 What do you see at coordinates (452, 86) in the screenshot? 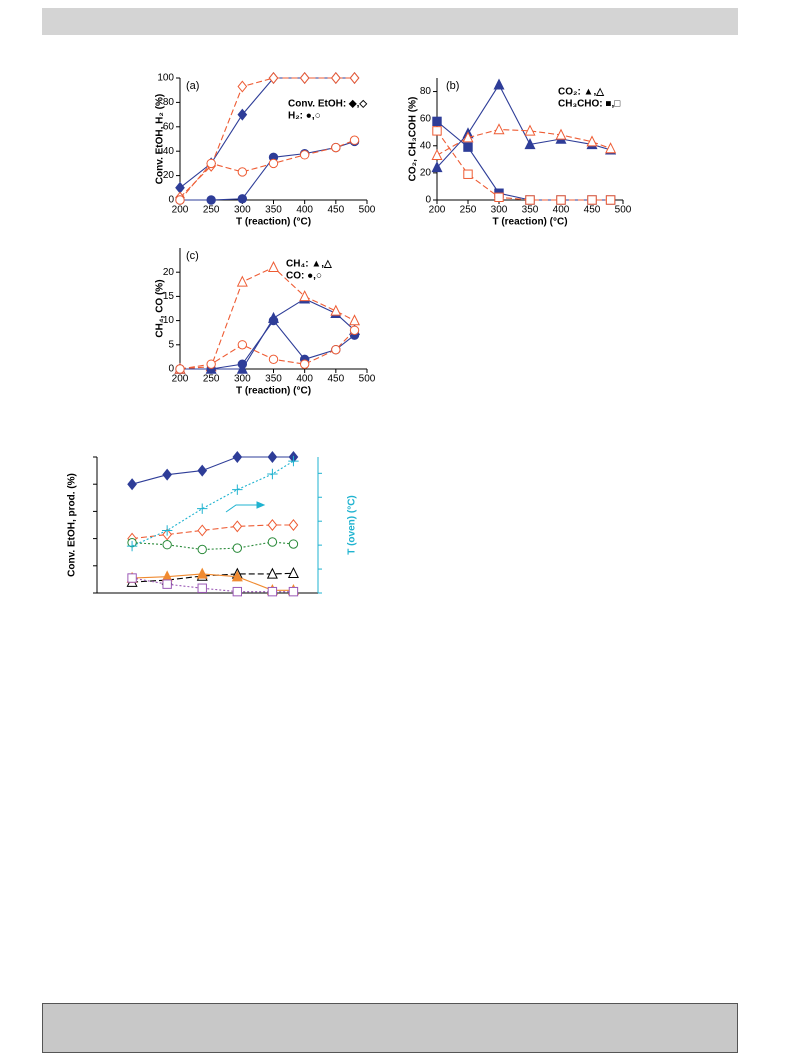
I see `panel-label: (b)` at bounding box center [452, 86].